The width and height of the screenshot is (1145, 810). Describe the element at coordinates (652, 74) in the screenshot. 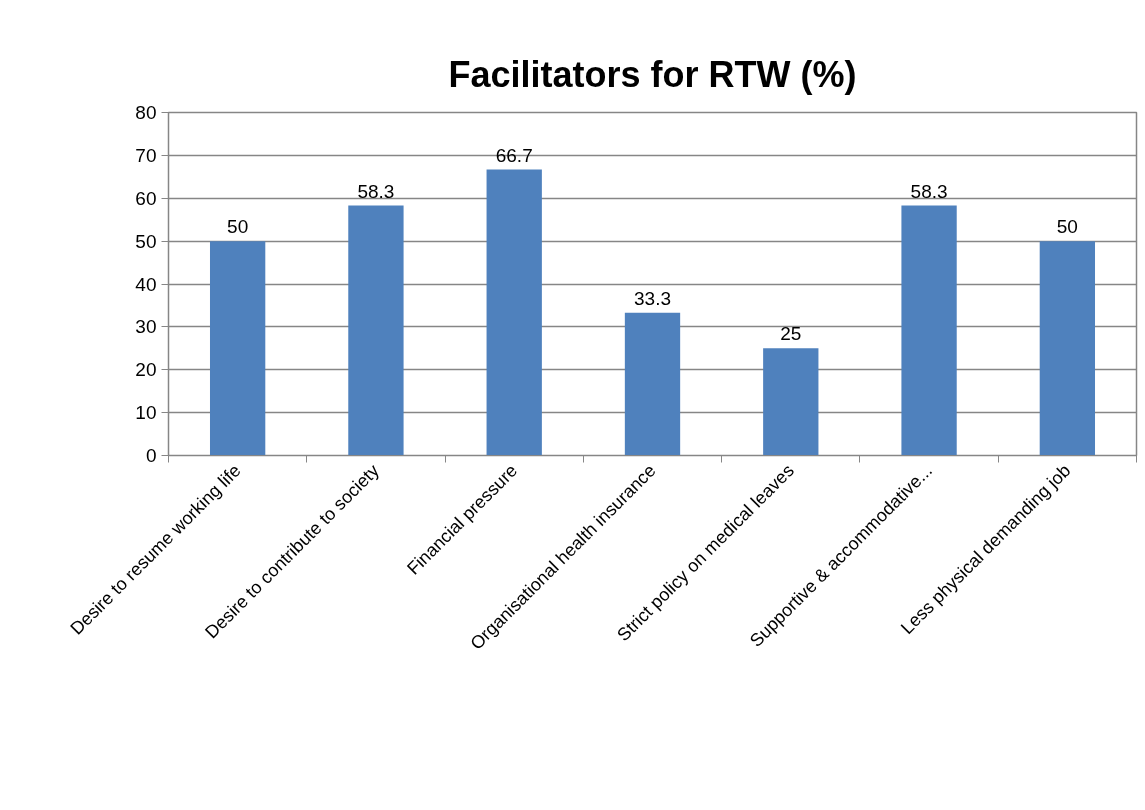

I see `chart-title: Facilitators for RTW (%)` at that location.